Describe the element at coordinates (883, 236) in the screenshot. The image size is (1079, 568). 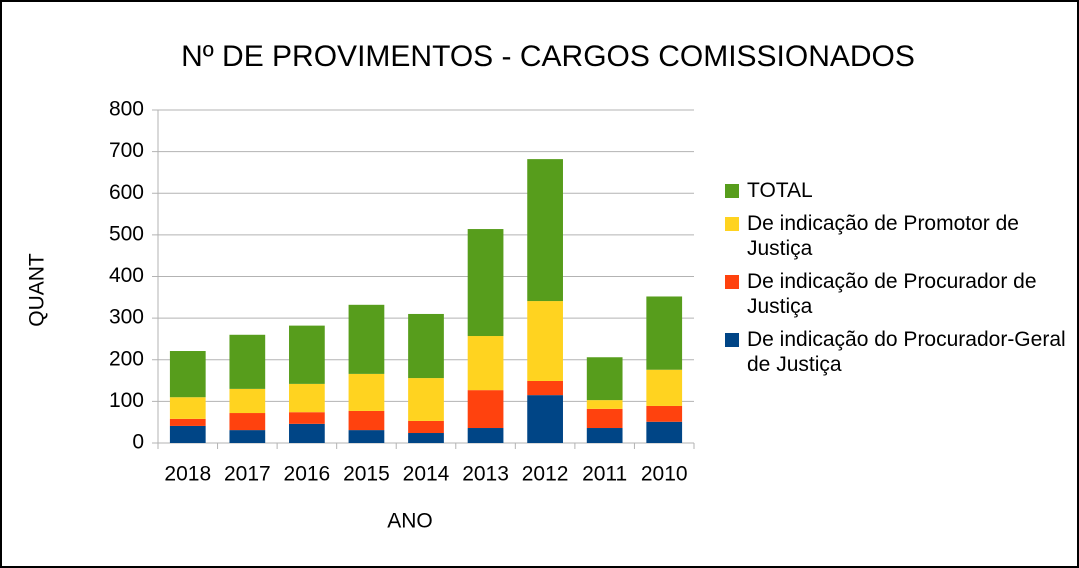
I see `legend-label: De indicação de Promotor de Justiça` at that location.